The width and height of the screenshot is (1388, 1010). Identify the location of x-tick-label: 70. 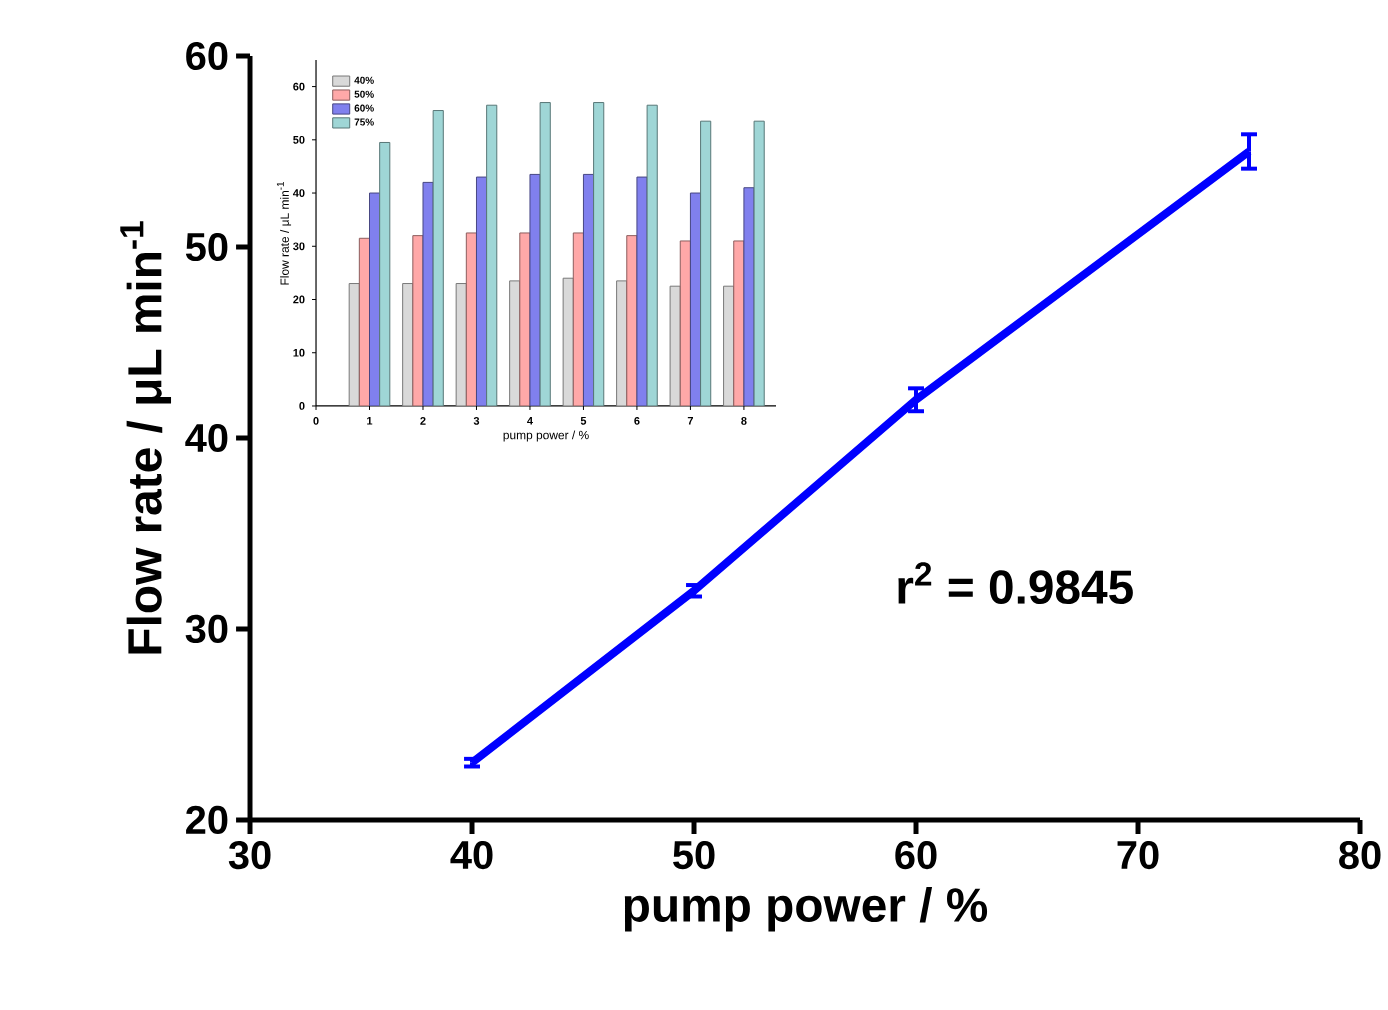
(1138, 855).